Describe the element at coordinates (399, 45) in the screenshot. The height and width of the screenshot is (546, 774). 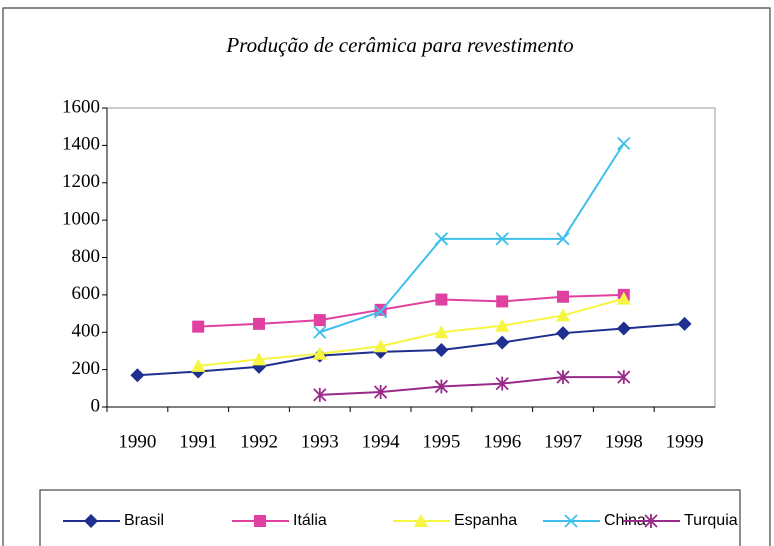
I see `chart-title: Produção de cerâmica para revestimento` at that location.